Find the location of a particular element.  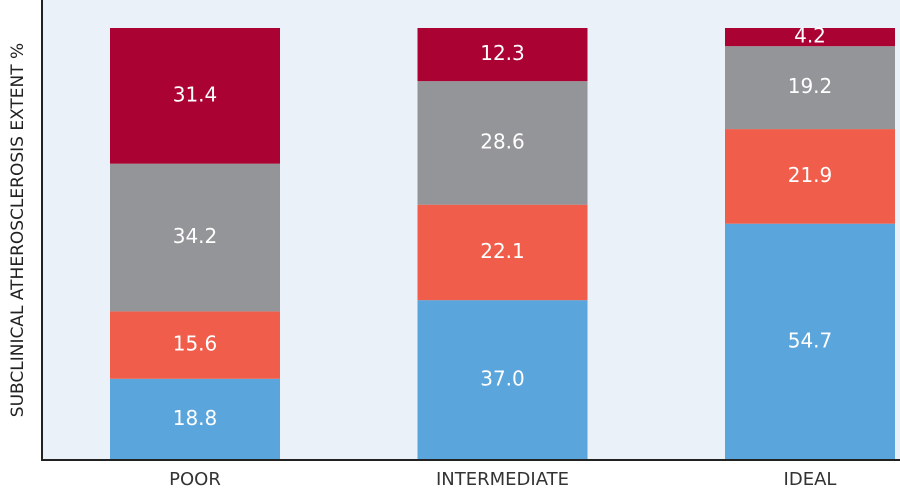

data-label: 37.0 is located at coordinates (502, 379).